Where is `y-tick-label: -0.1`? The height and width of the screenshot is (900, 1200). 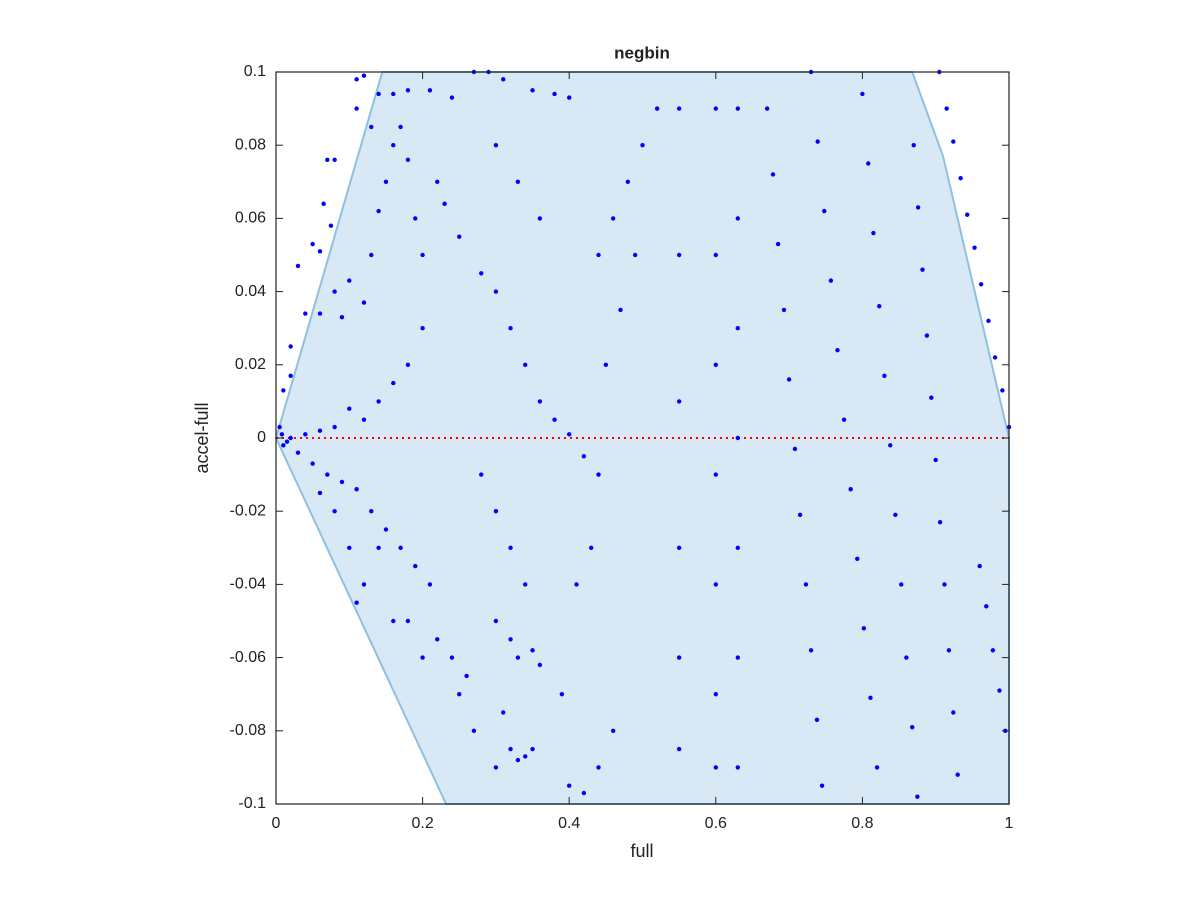
y-tick-label: -0.1 is located at coordinates (252, 803).